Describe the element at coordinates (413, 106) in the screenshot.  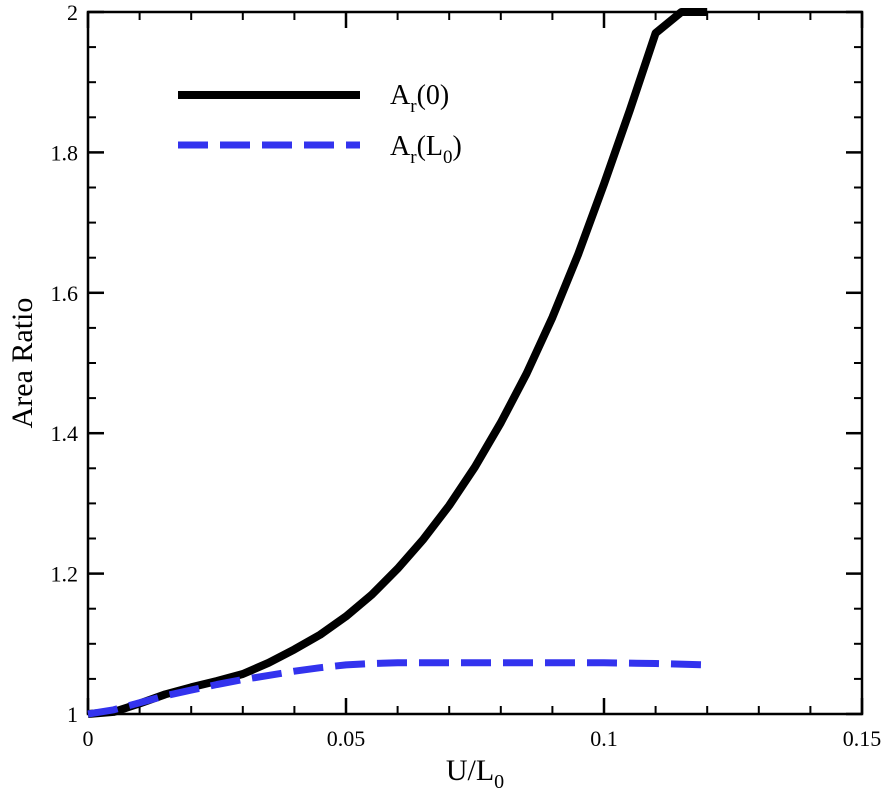
I see `legend-ar-0-subscript: r` at that location.